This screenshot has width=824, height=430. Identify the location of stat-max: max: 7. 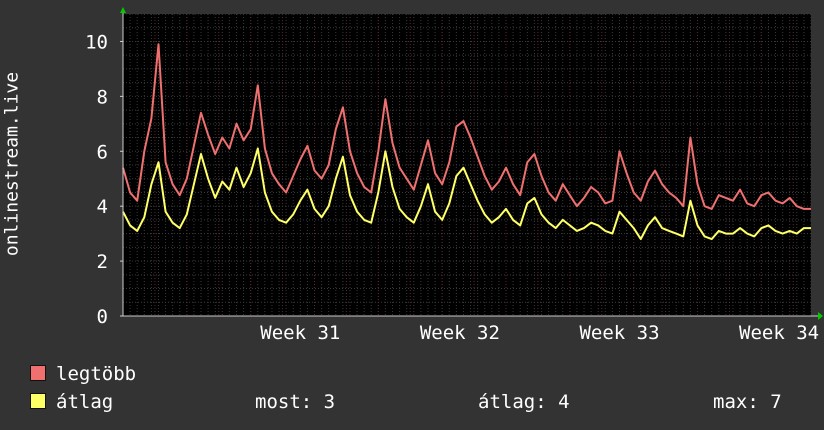
(747, 402).